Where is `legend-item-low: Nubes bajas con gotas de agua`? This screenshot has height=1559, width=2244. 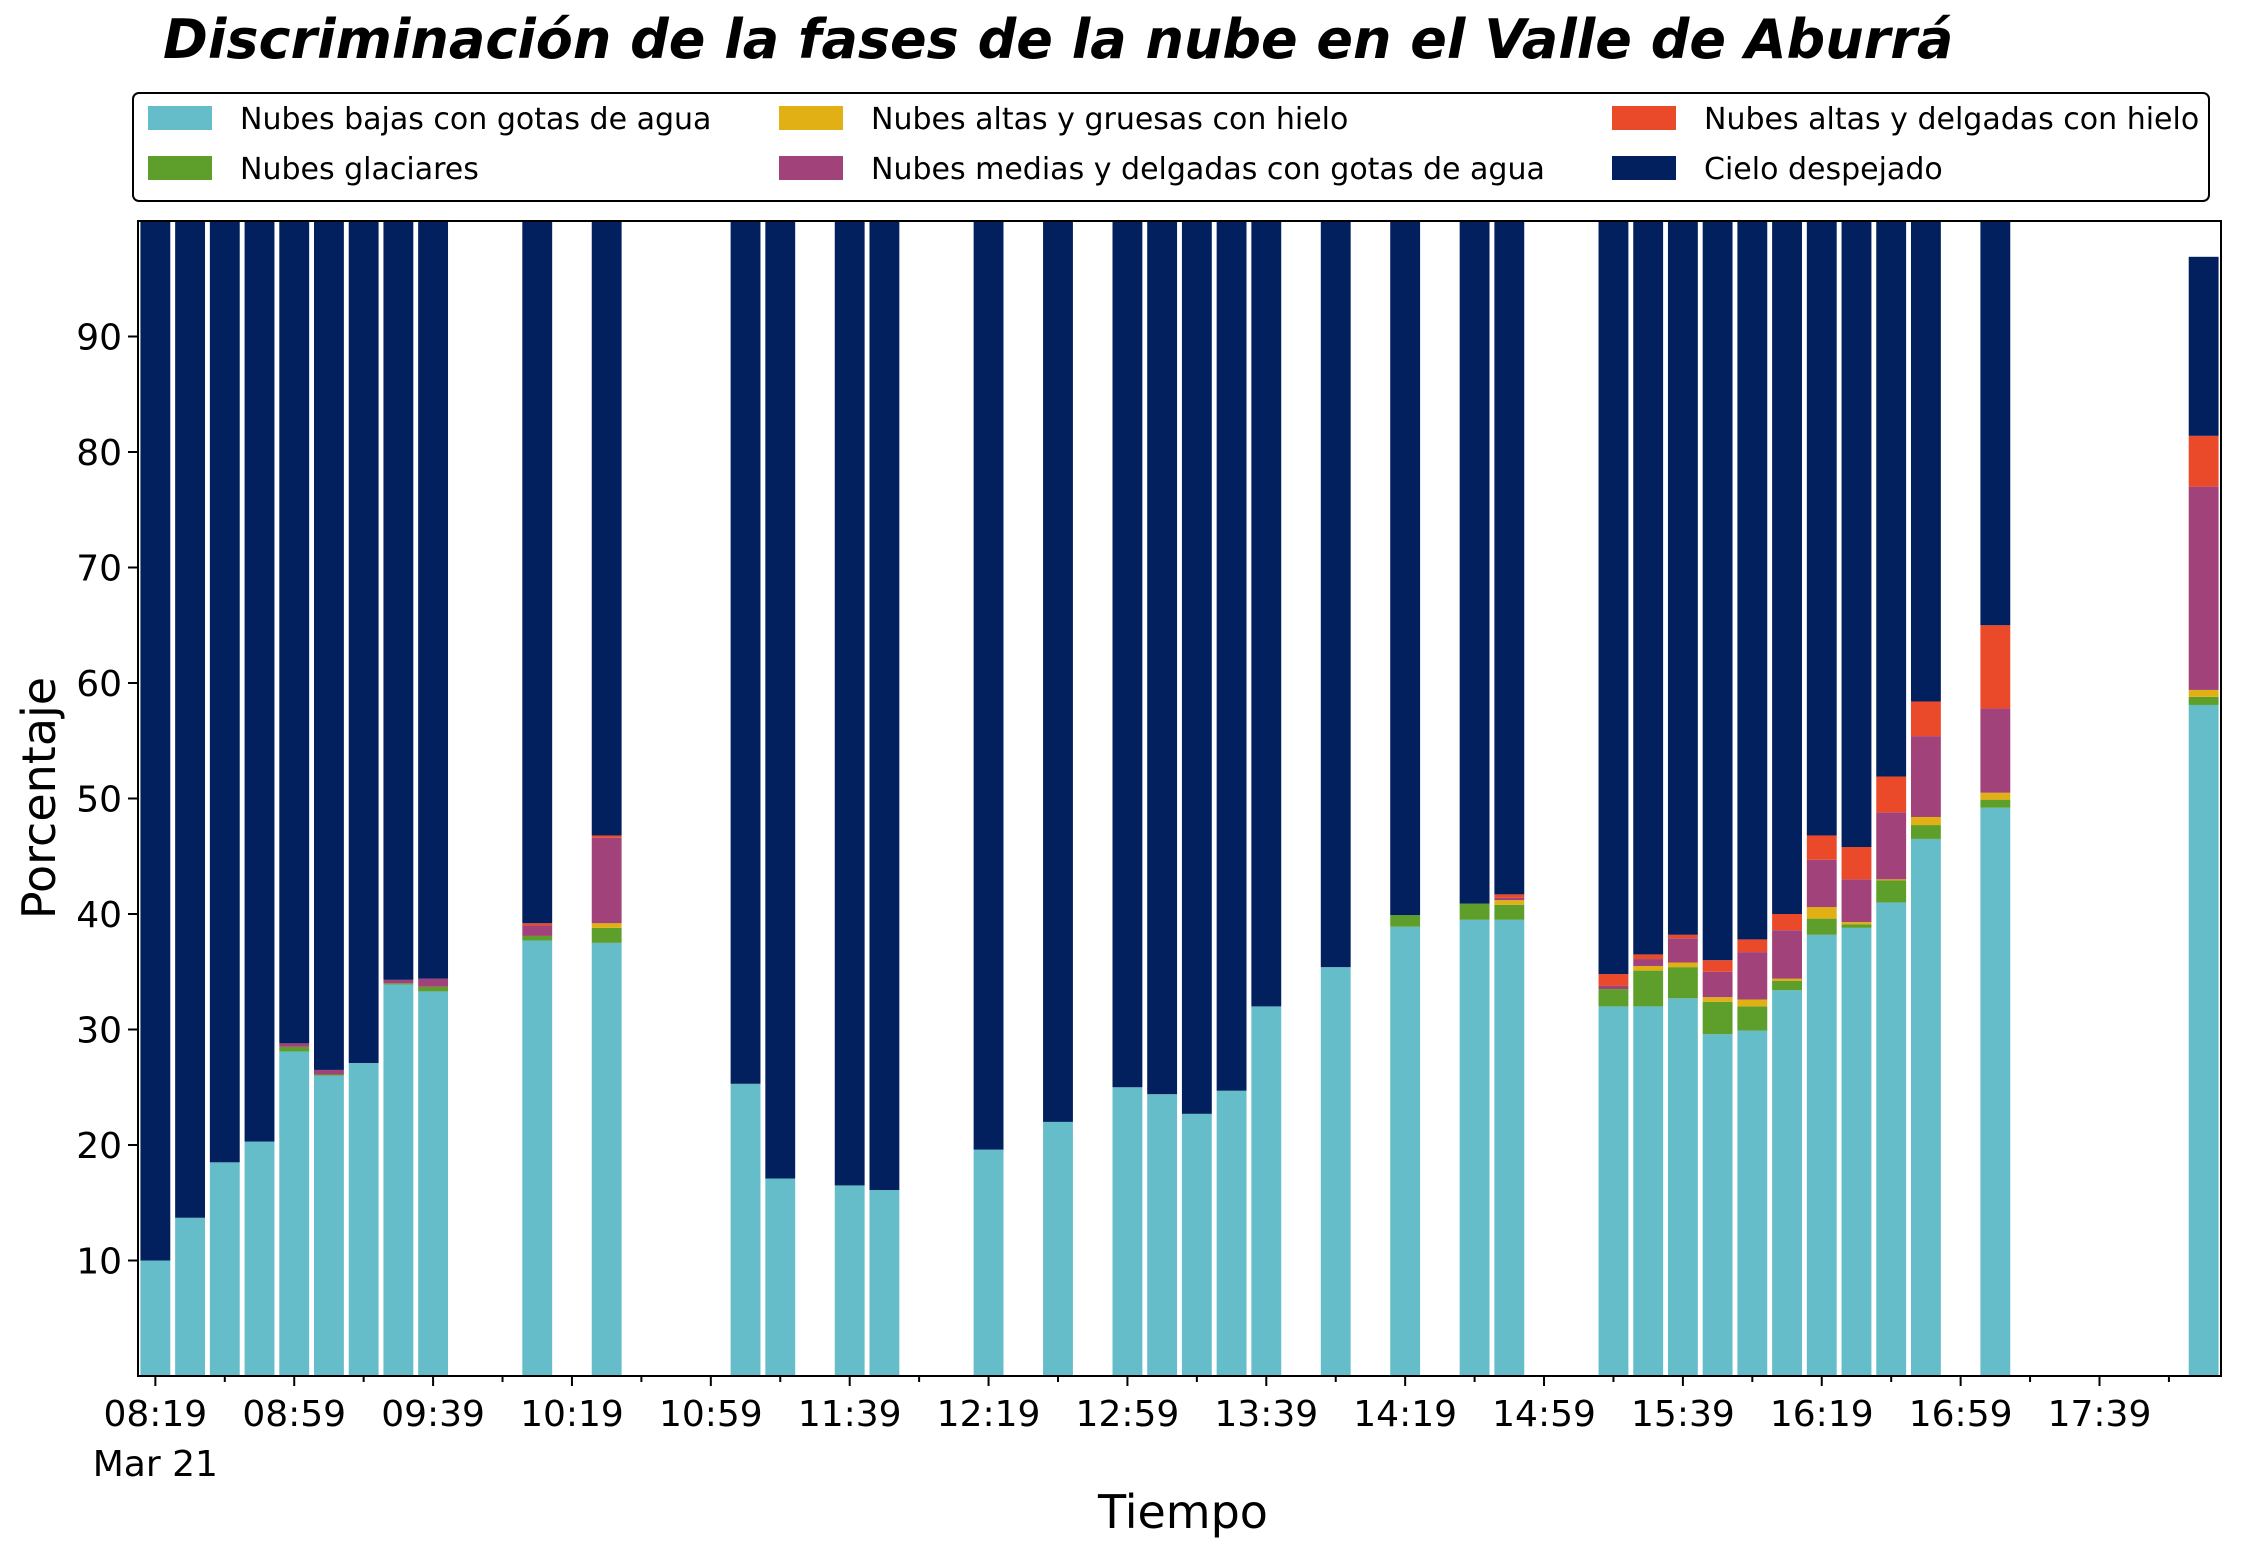
legend-item-low: Nubes bajas con gotas de agua is located at coordinates (429, 119).